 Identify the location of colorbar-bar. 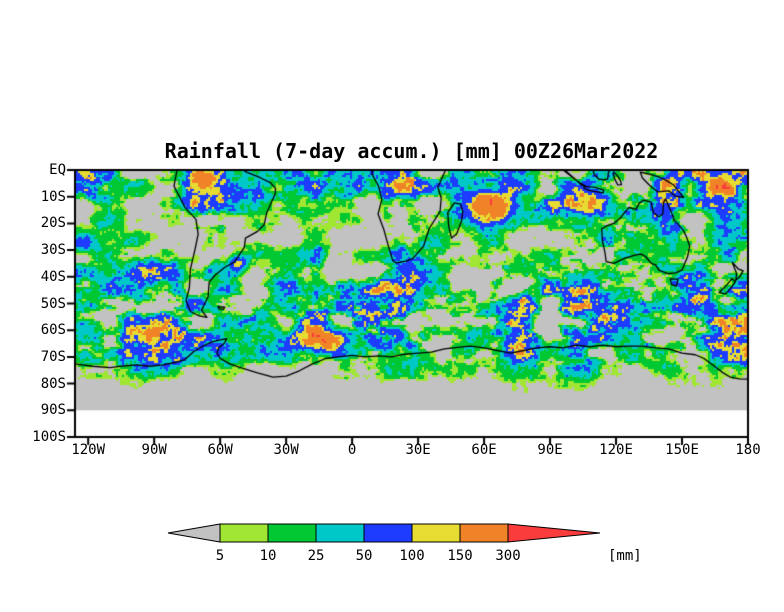
(384, 533).